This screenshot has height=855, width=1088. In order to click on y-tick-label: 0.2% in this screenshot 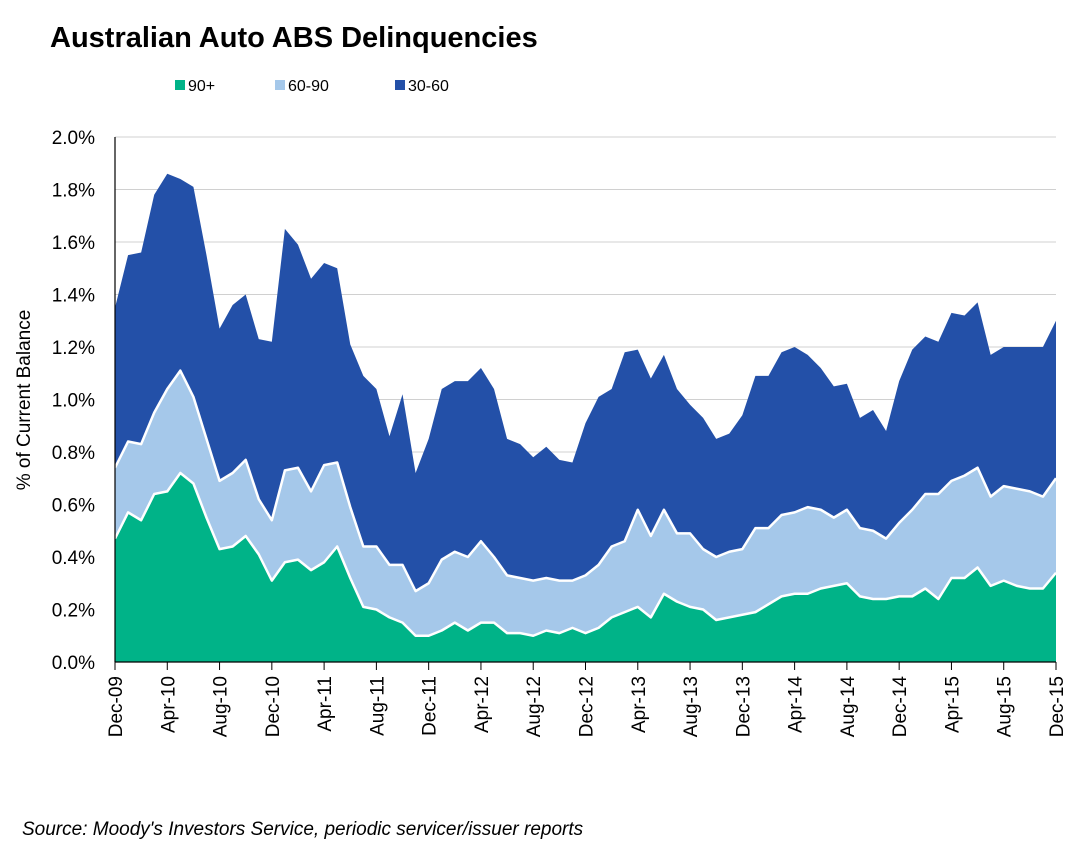, I will do `click(73, 611)`.